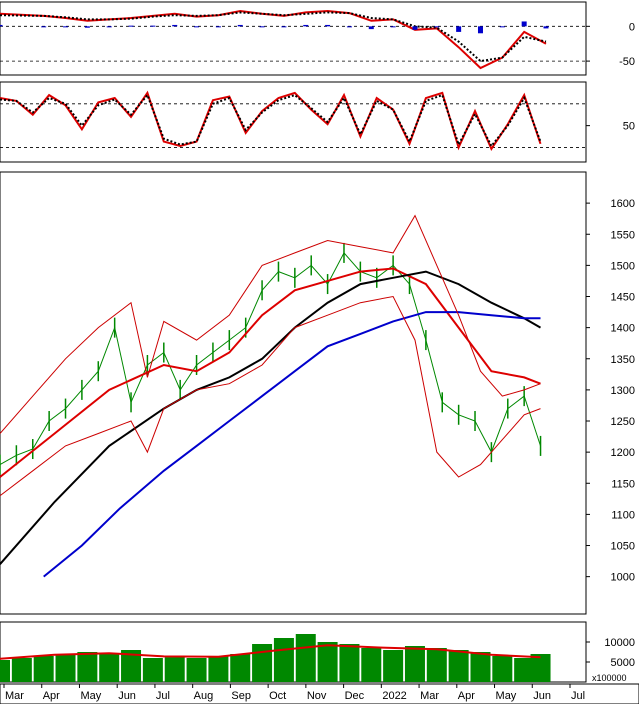 The image size is (639, 704). What do you see at coordinates (241, 696) in the screenshot?
I see `x-tick-label-6: Sep` at bounding box center [241, 696].